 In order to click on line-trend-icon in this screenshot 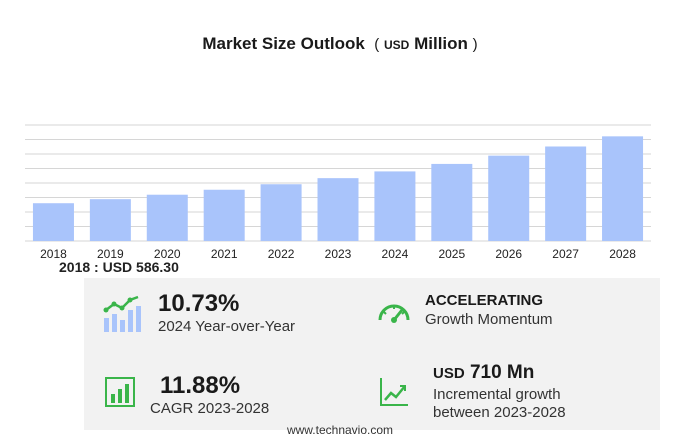, I will do `click(394, 392)`.